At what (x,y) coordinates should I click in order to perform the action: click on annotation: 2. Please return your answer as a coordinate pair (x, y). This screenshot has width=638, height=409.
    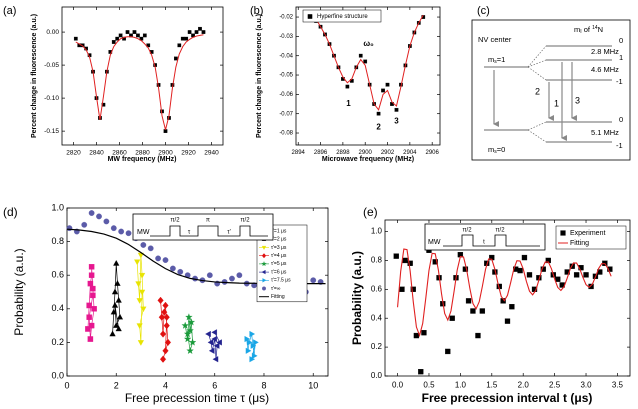
    Looking at the image, I should click on (378, 126).